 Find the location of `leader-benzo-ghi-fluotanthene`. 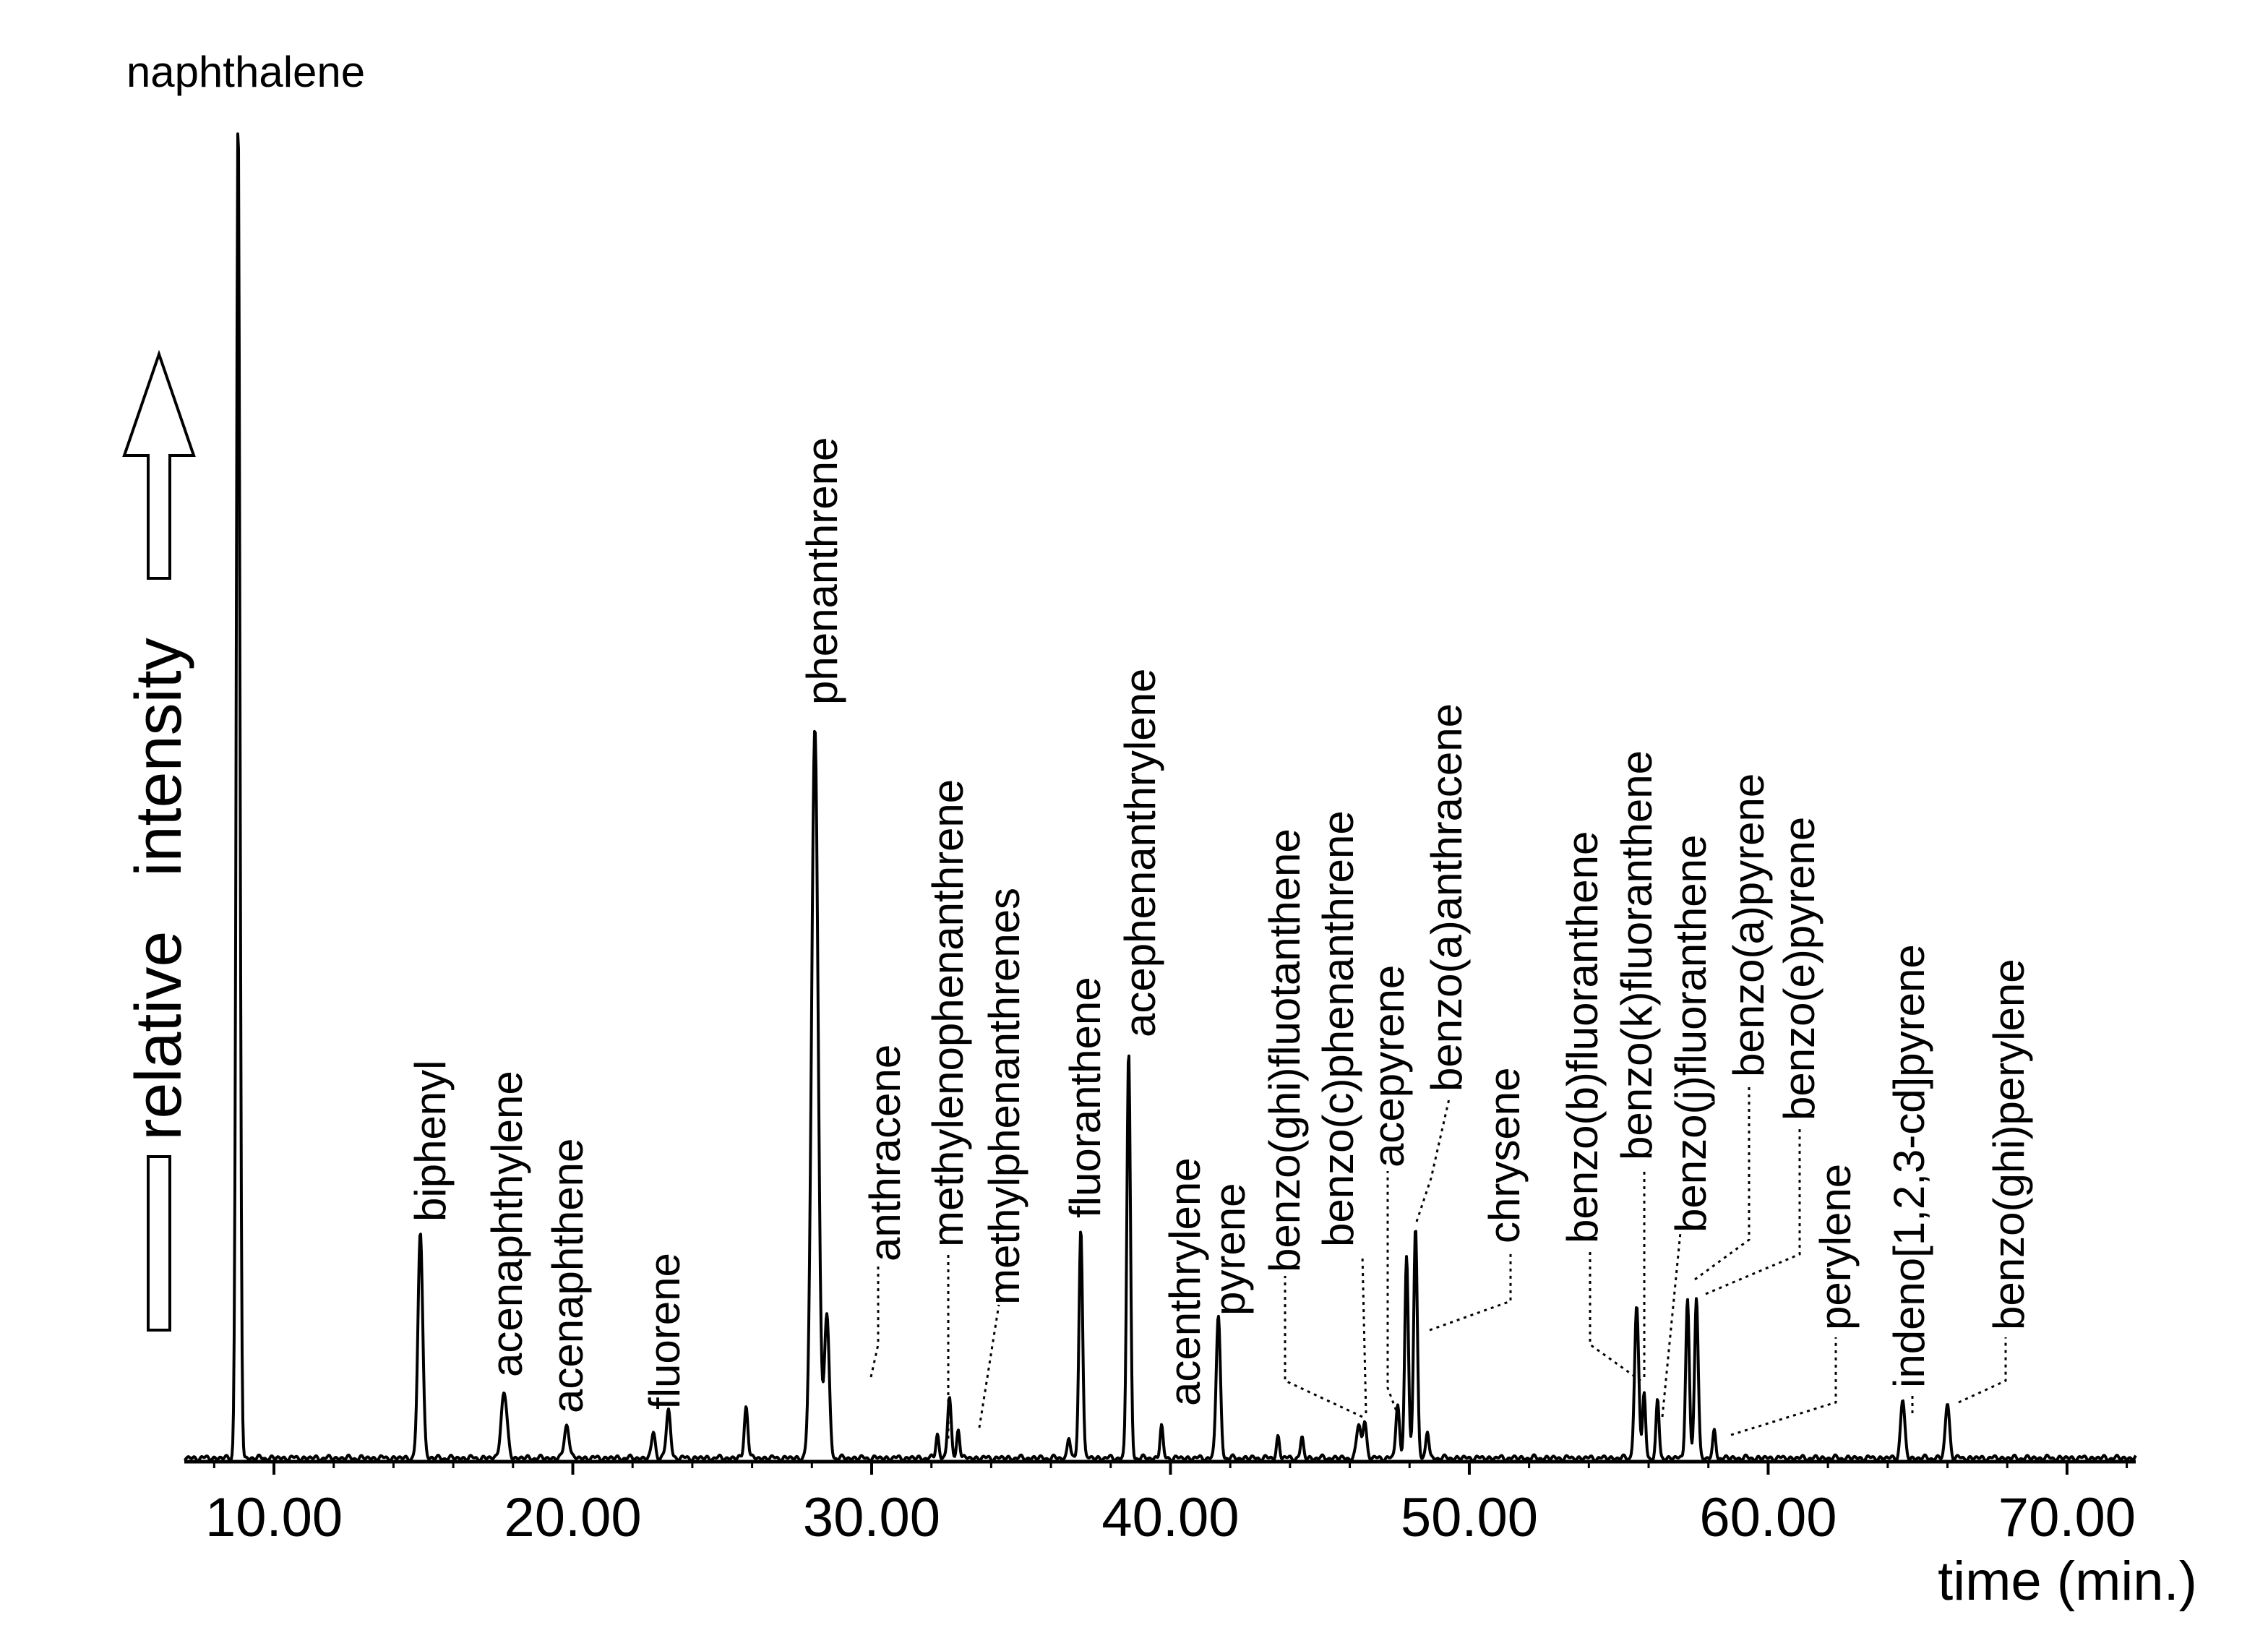

leader-benzo-ghi-fluotanthene is located at coordinates (1323, 1347).